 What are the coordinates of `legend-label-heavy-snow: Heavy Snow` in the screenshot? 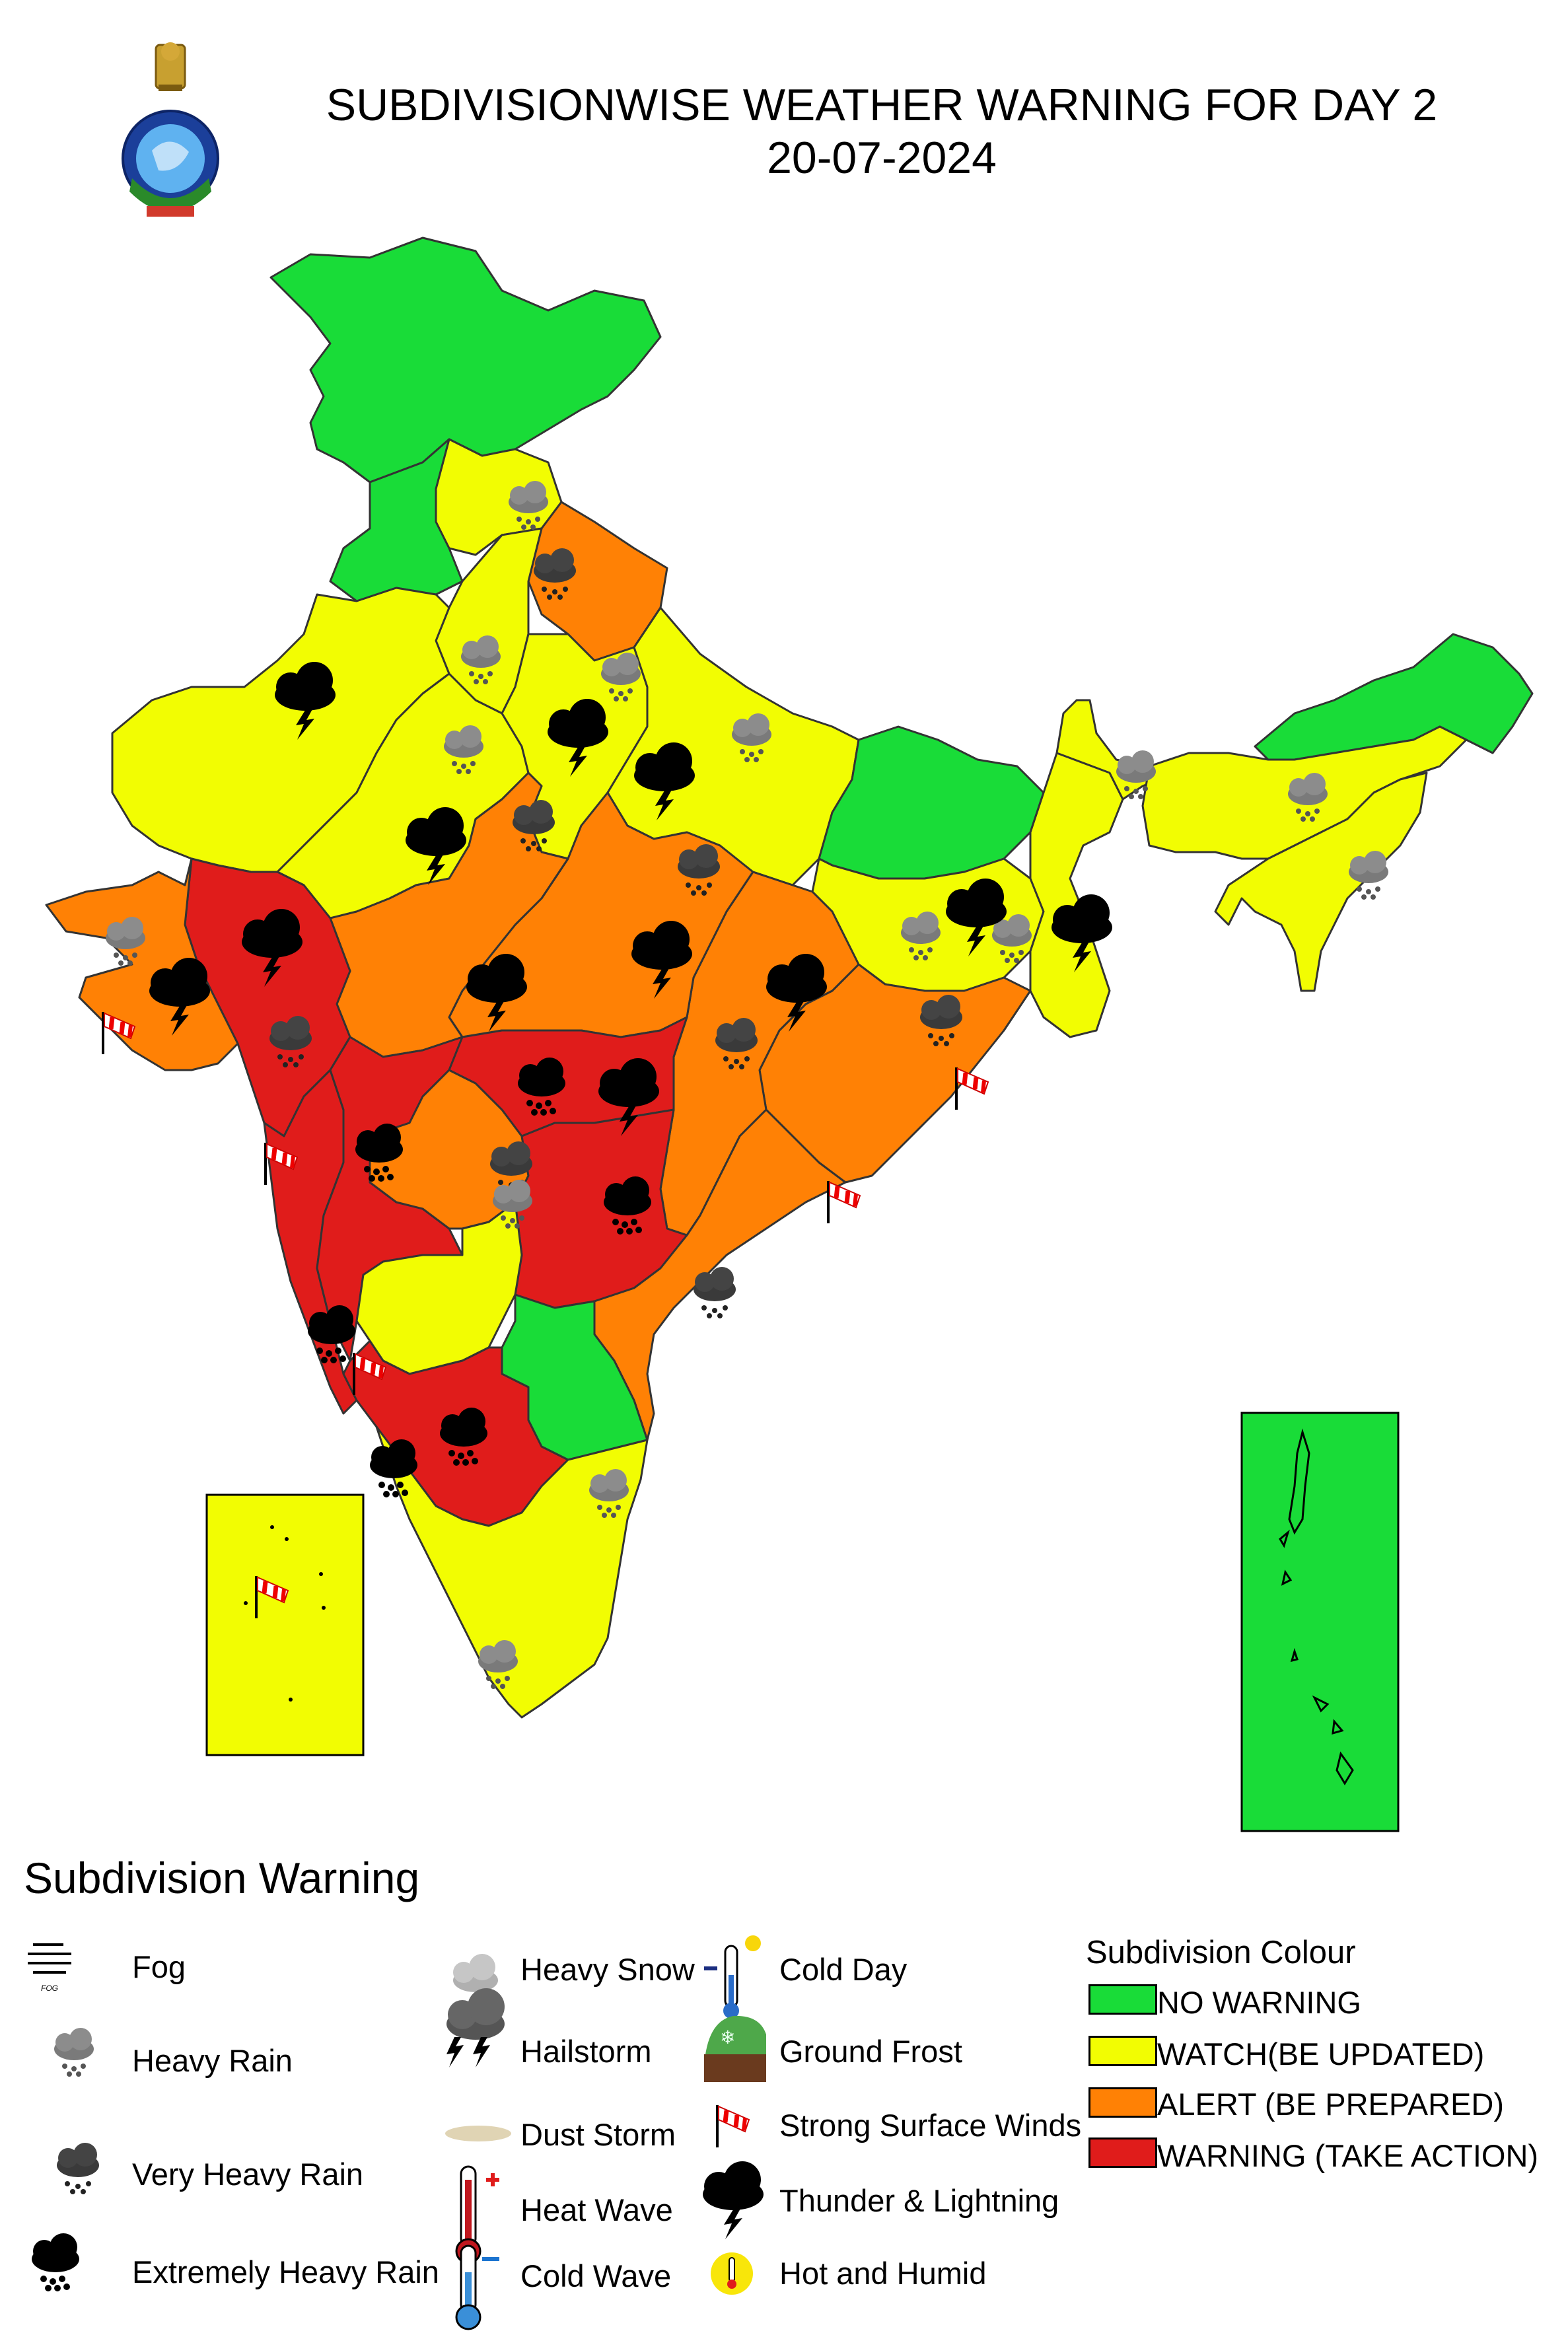 It's located at (607, 1970).